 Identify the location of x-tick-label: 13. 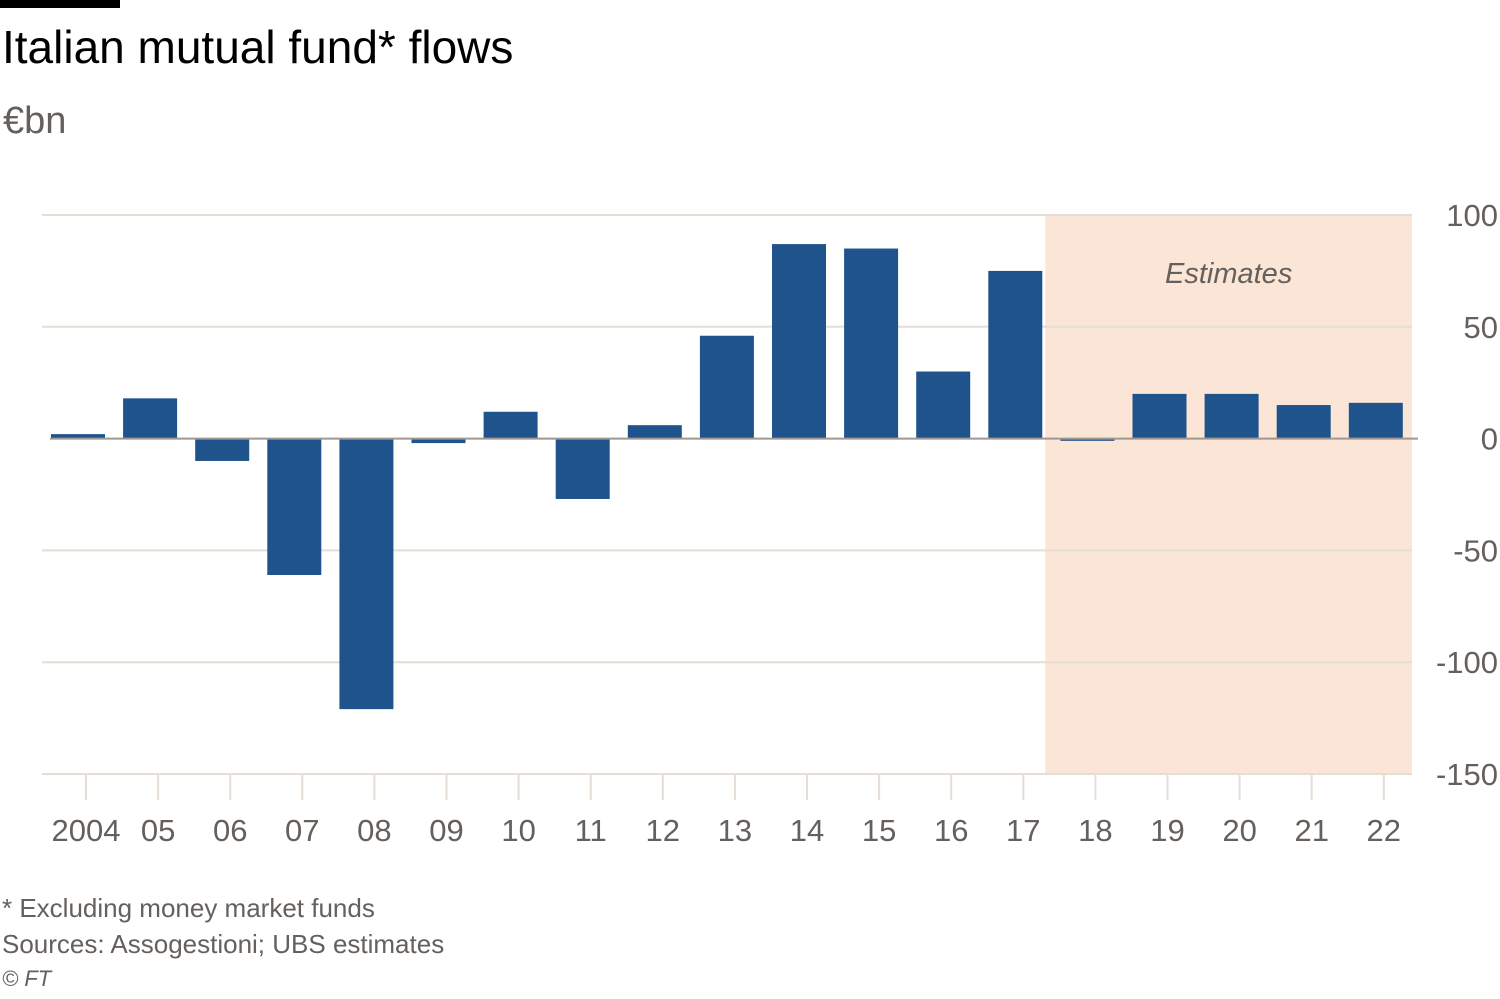
(735, 830).